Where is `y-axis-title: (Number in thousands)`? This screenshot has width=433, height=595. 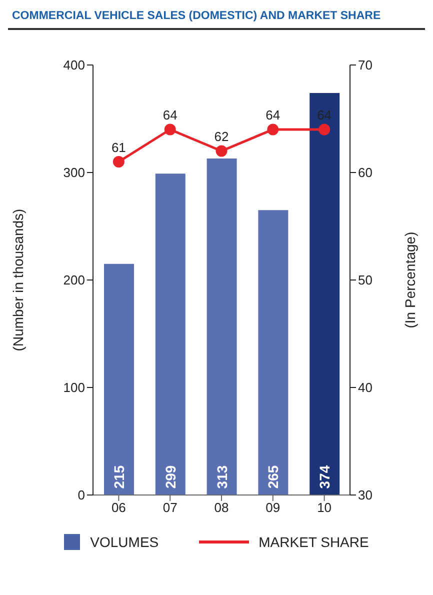
y-axis-title: (Number in thousands) is located at coordinates (18, 280).